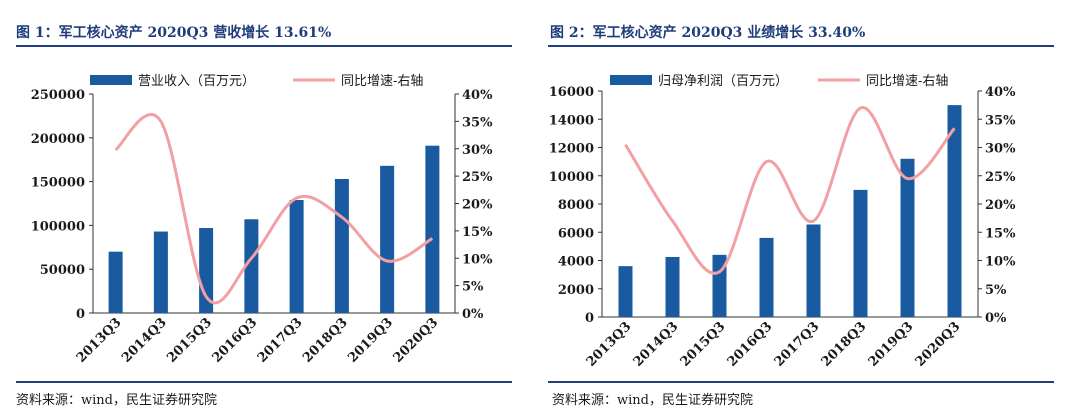 The height and width of the screenshot is (417, 1065). I want to click on y-tick-label-left: 150000, so click(58, 183).